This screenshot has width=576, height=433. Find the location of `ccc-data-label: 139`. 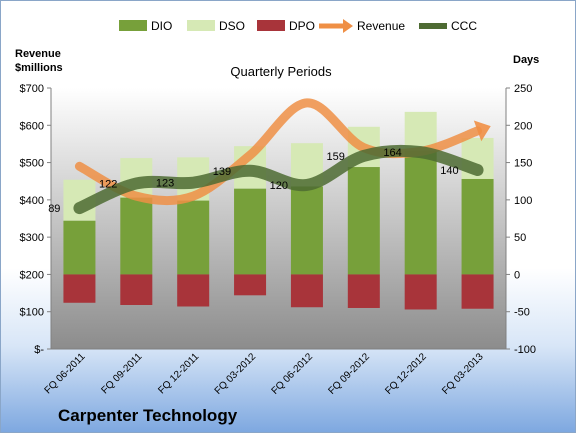

ccc-data-label: 139 is located at coordinates (222, 172).